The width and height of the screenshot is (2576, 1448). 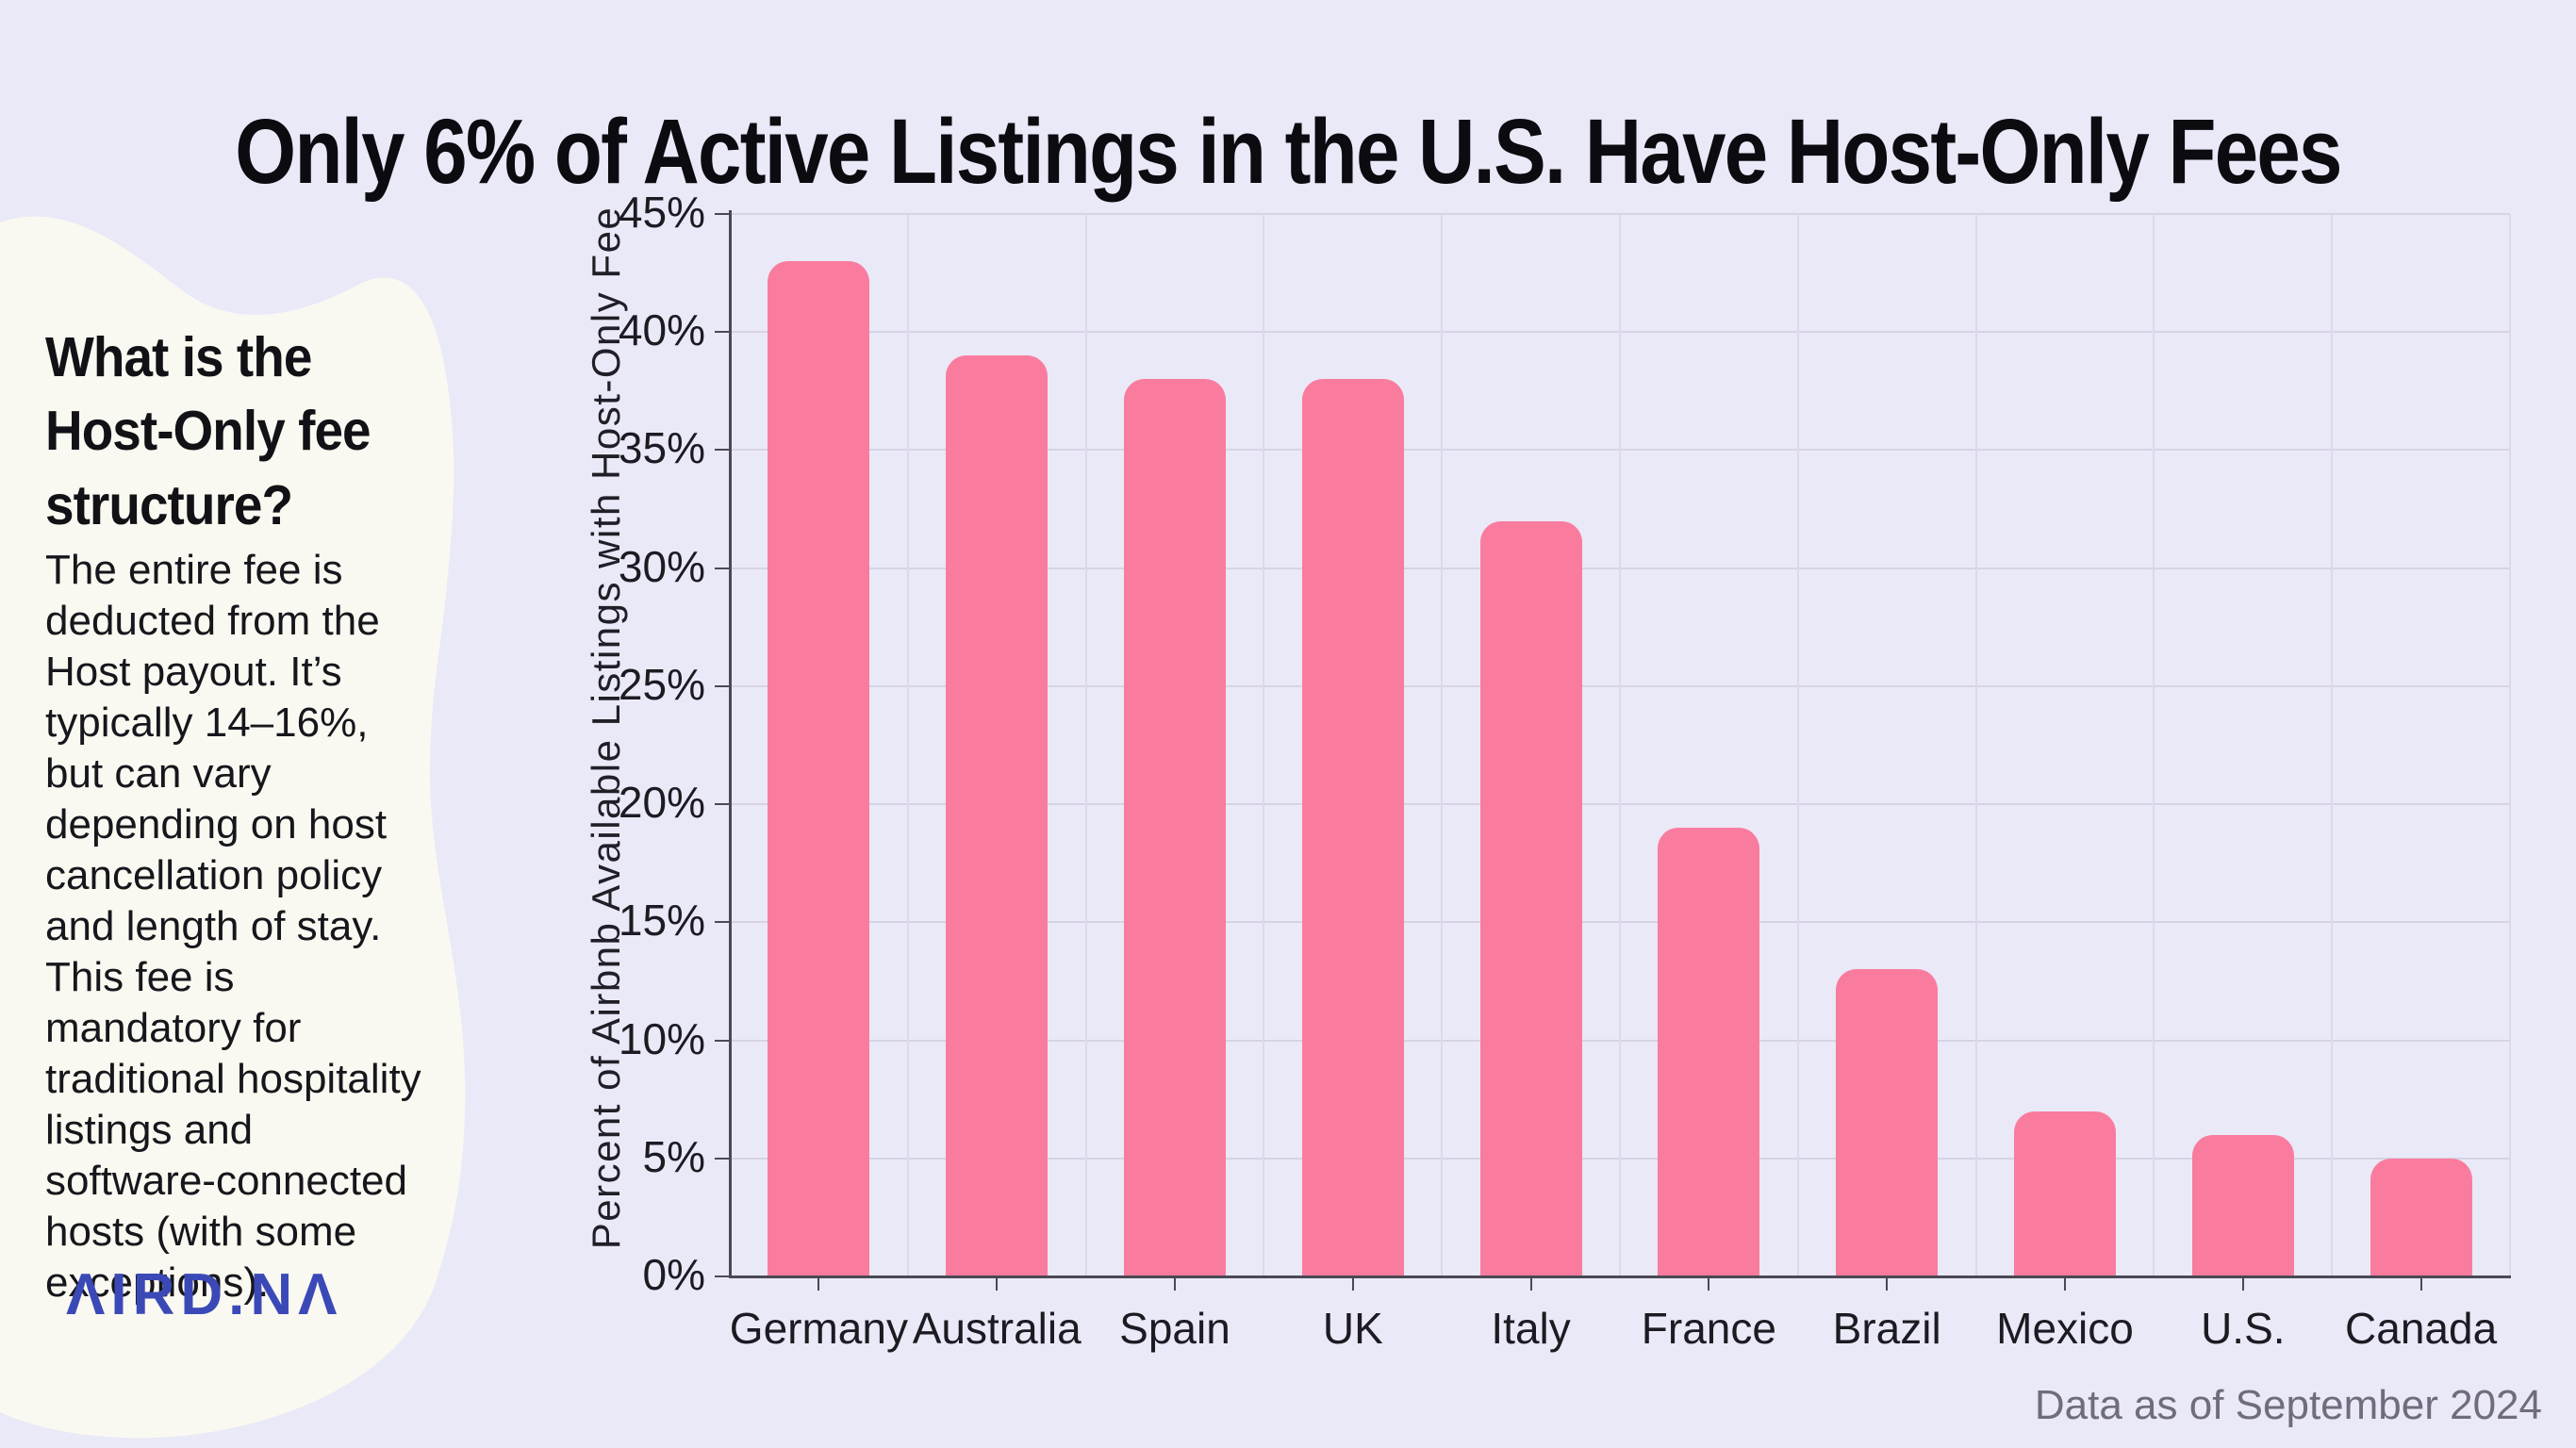 I want to click on sidebar-heading: What is the Host-Only fee structure?, so click(x=251, y=431).